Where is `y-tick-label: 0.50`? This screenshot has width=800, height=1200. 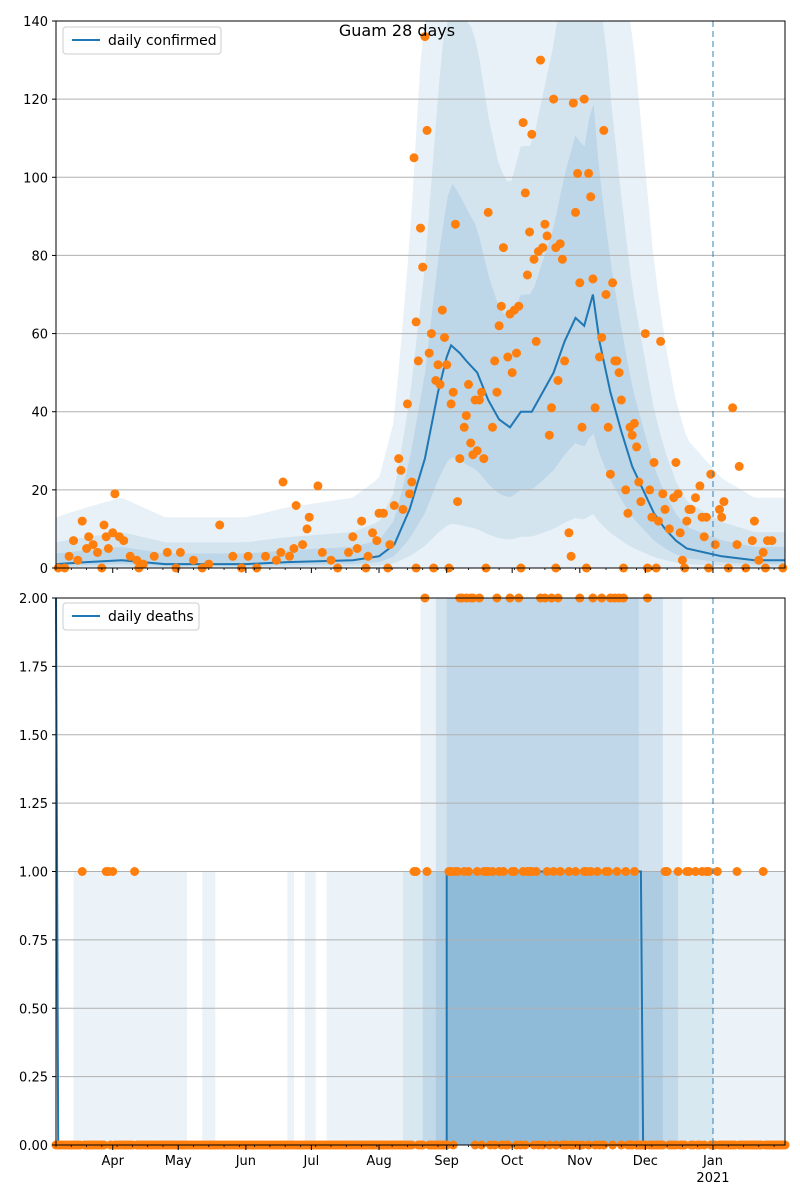
y-tick-label: 0.50 is located at coordinates (33, 1009).